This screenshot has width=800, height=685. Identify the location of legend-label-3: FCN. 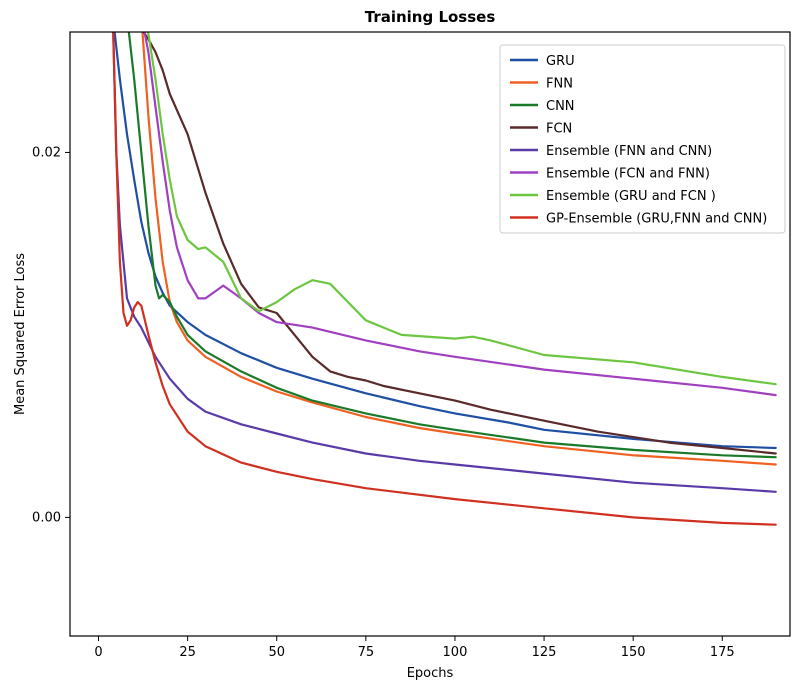
(559, 129).